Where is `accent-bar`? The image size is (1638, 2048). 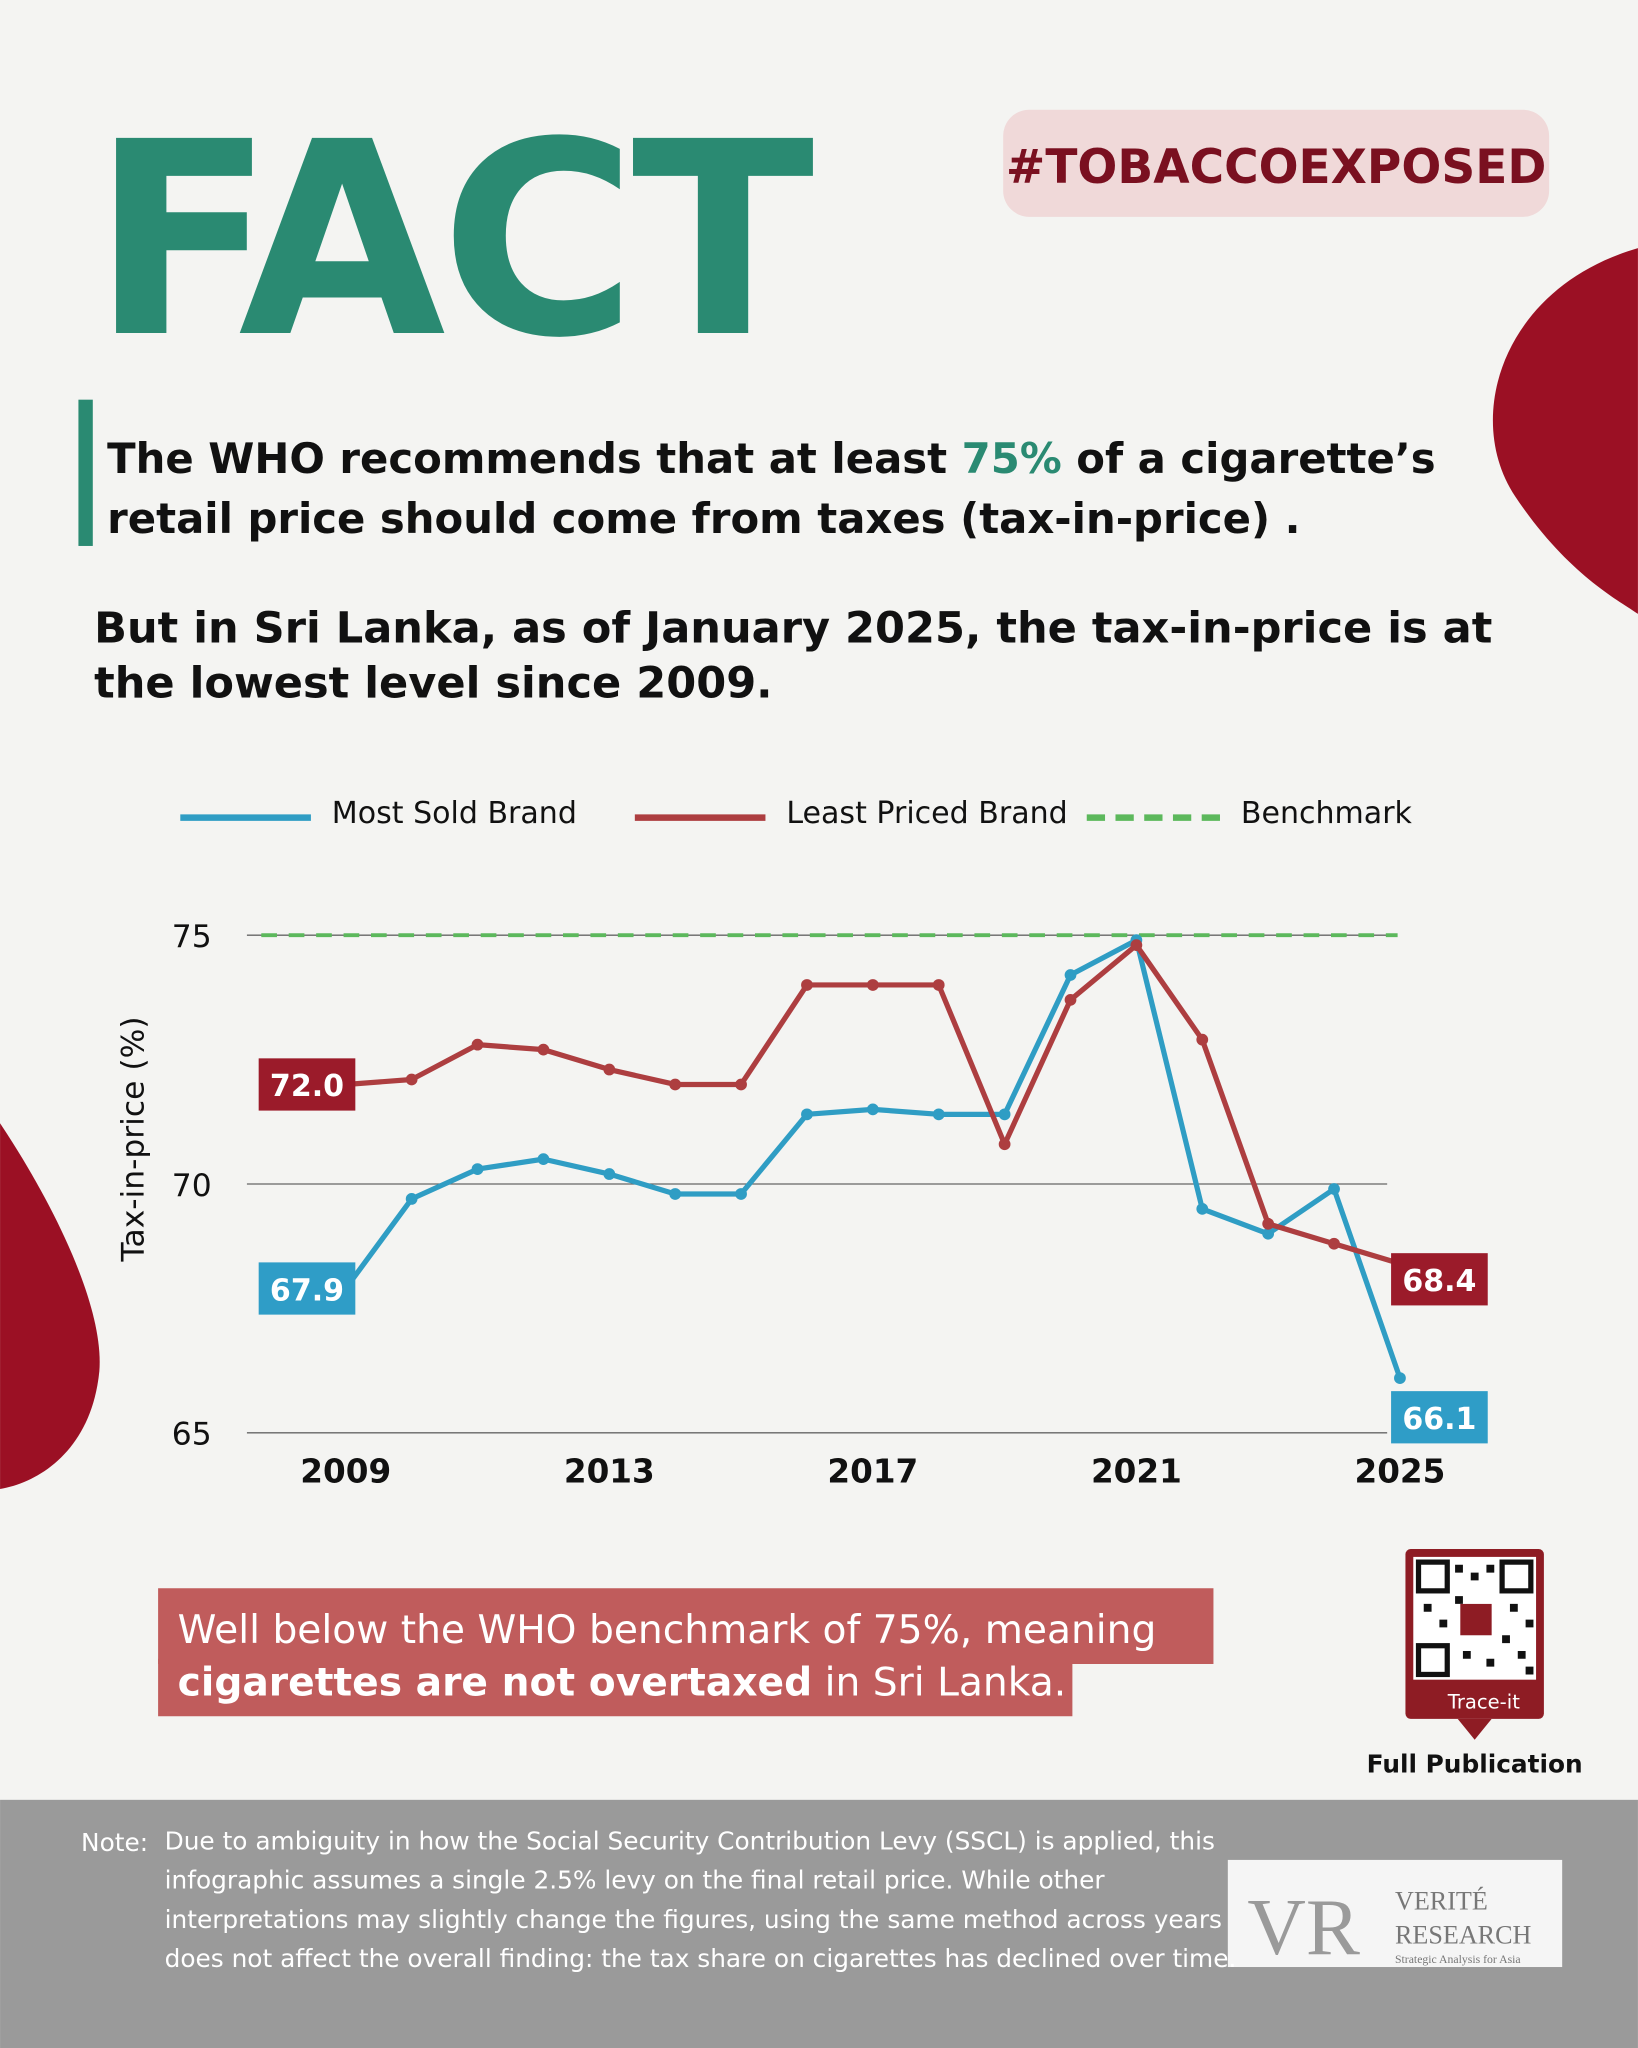
accent-bar is located at coordinates (85, 472).